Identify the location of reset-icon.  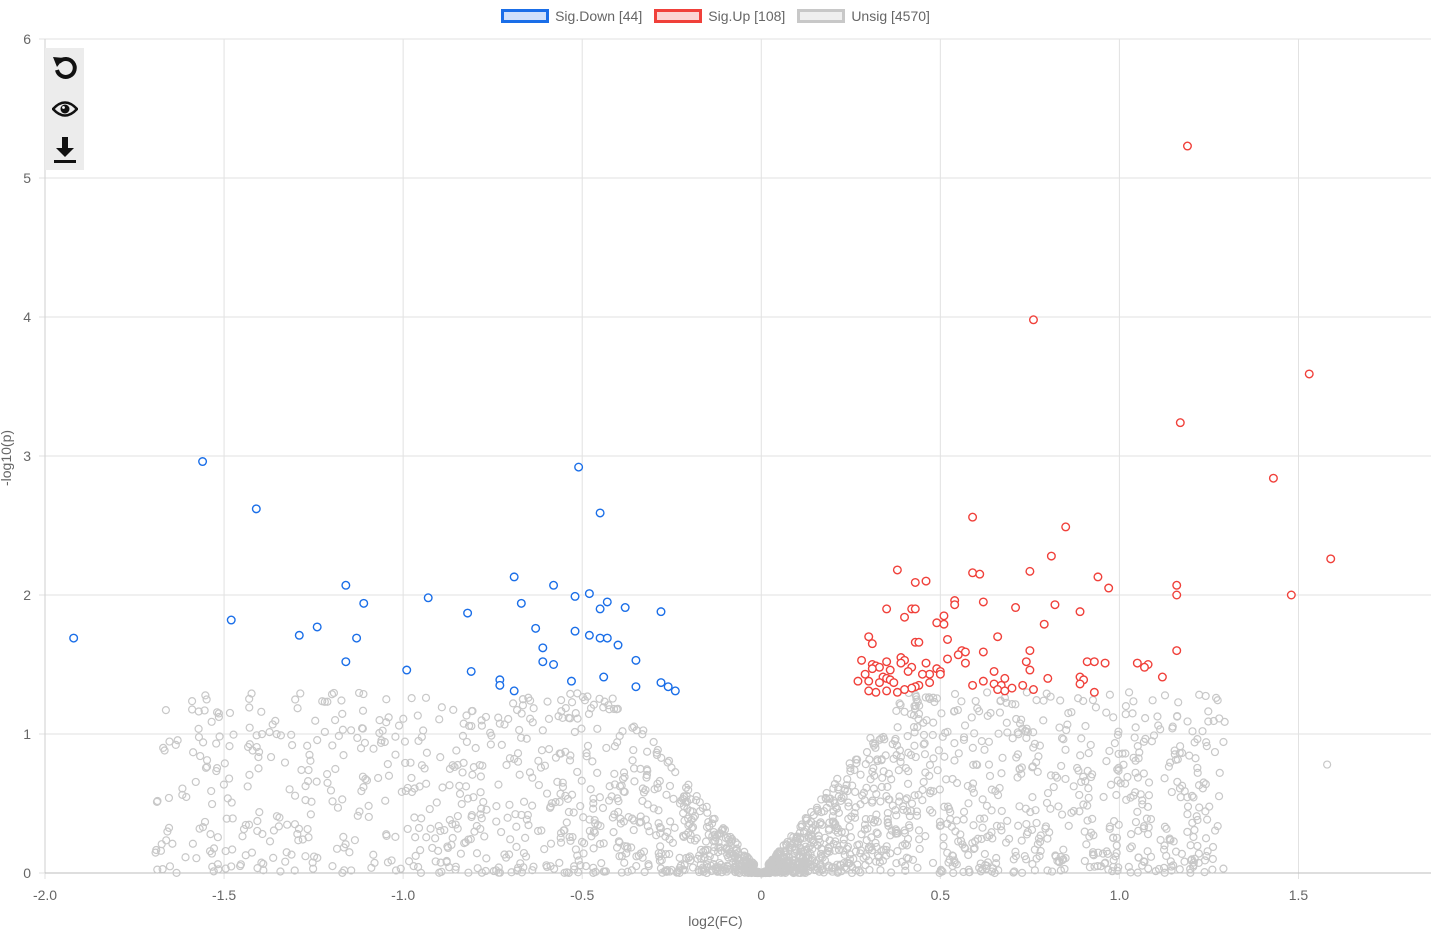
(65, 68).